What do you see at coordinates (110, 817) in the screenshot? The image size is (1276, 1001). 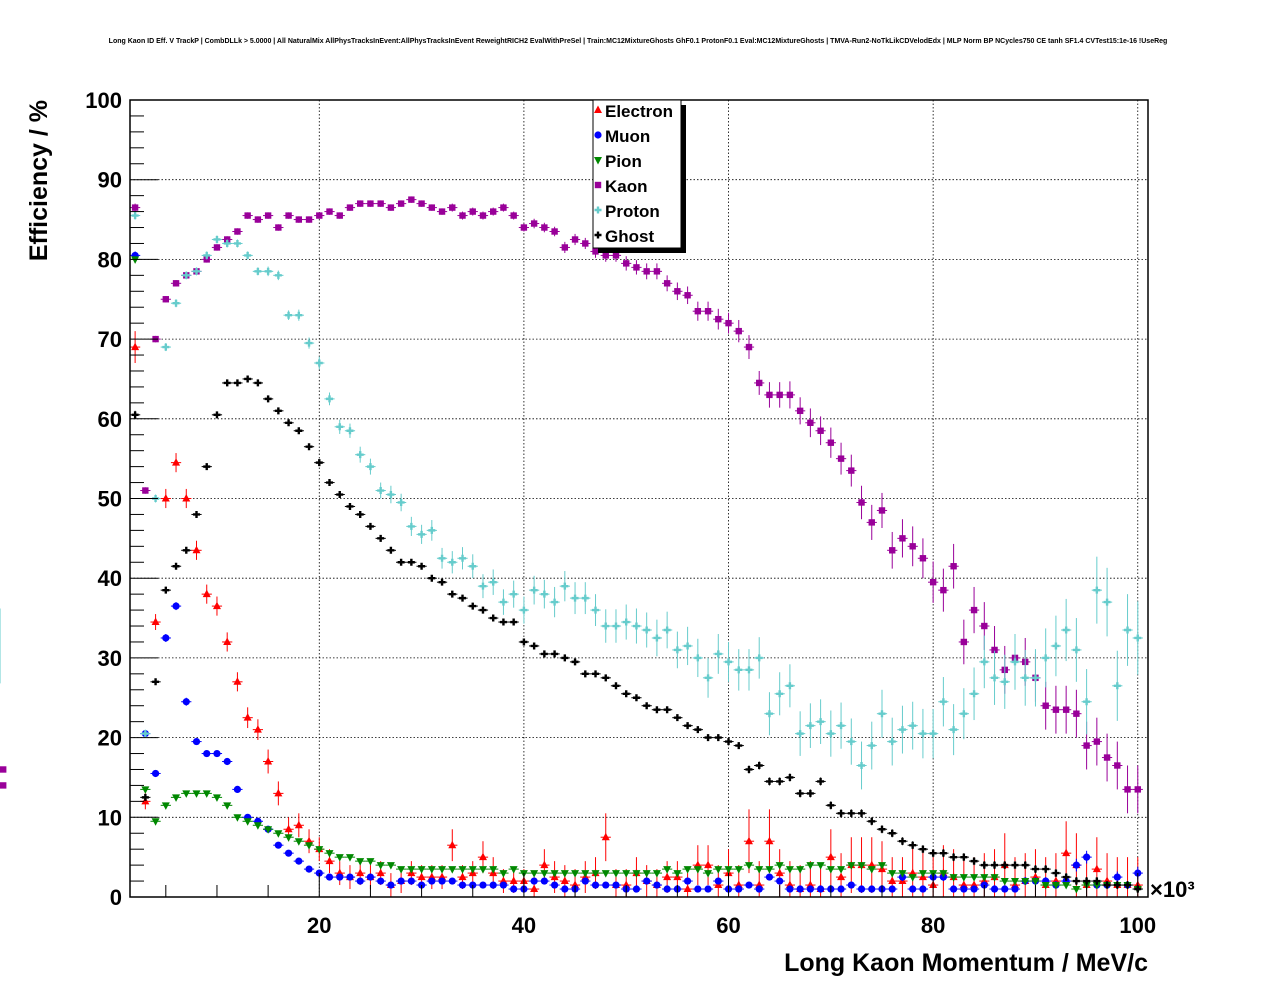 I see `y-tick-label: 10` at bounding box center [110, 817].